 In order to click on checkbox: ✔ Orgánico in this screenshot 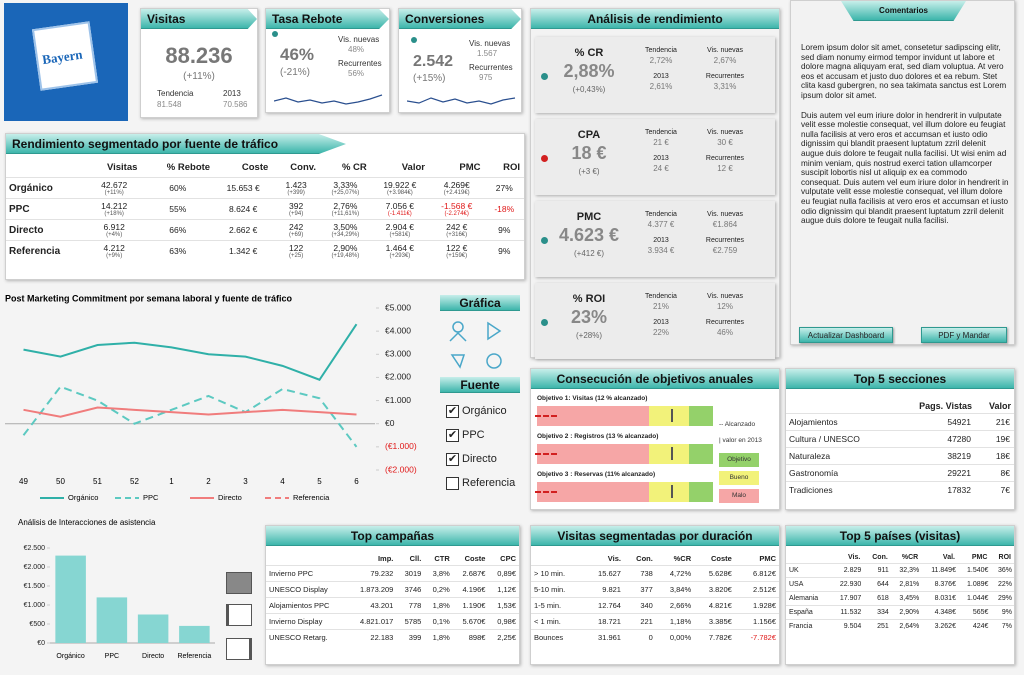, I will do `click(484, 411)`.